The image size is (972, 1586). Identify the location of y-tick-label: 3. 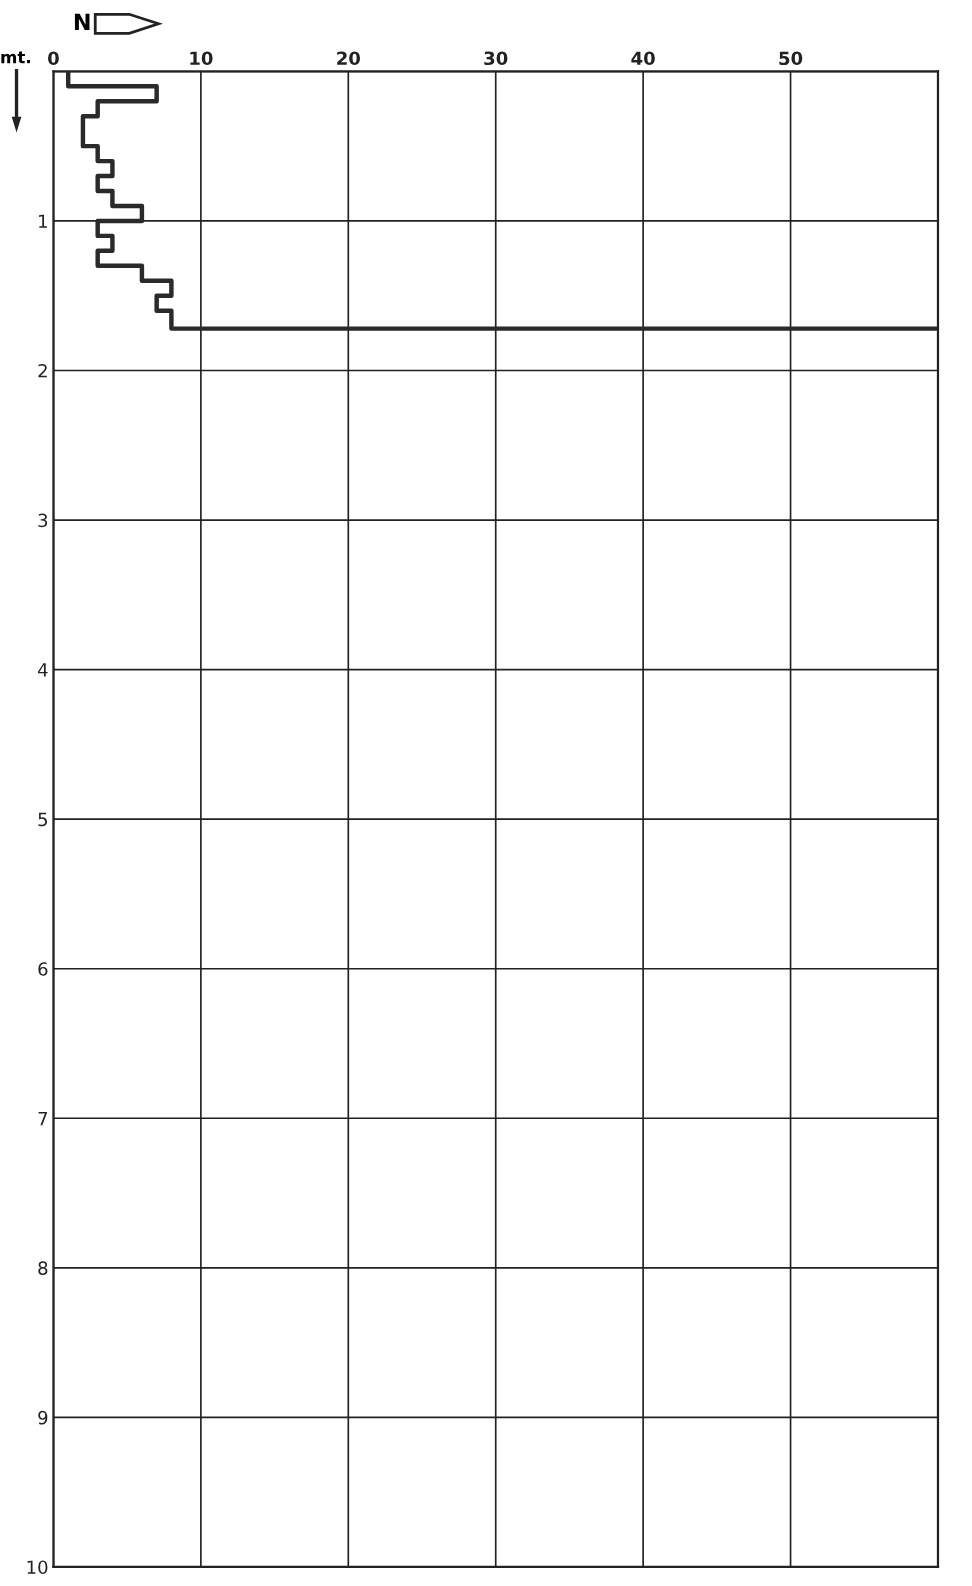
(43, 520).